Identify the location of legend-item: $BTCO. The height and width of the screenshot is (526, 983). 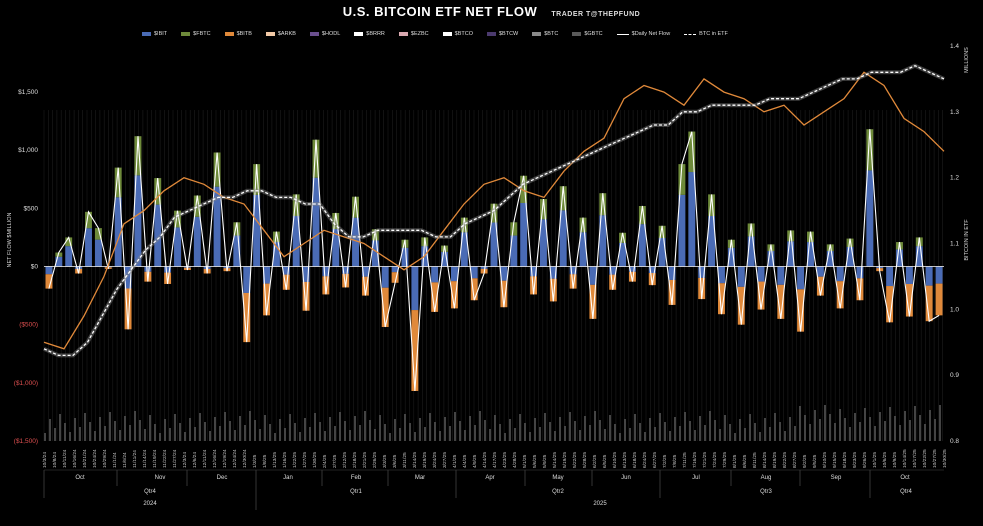
(457, 34).